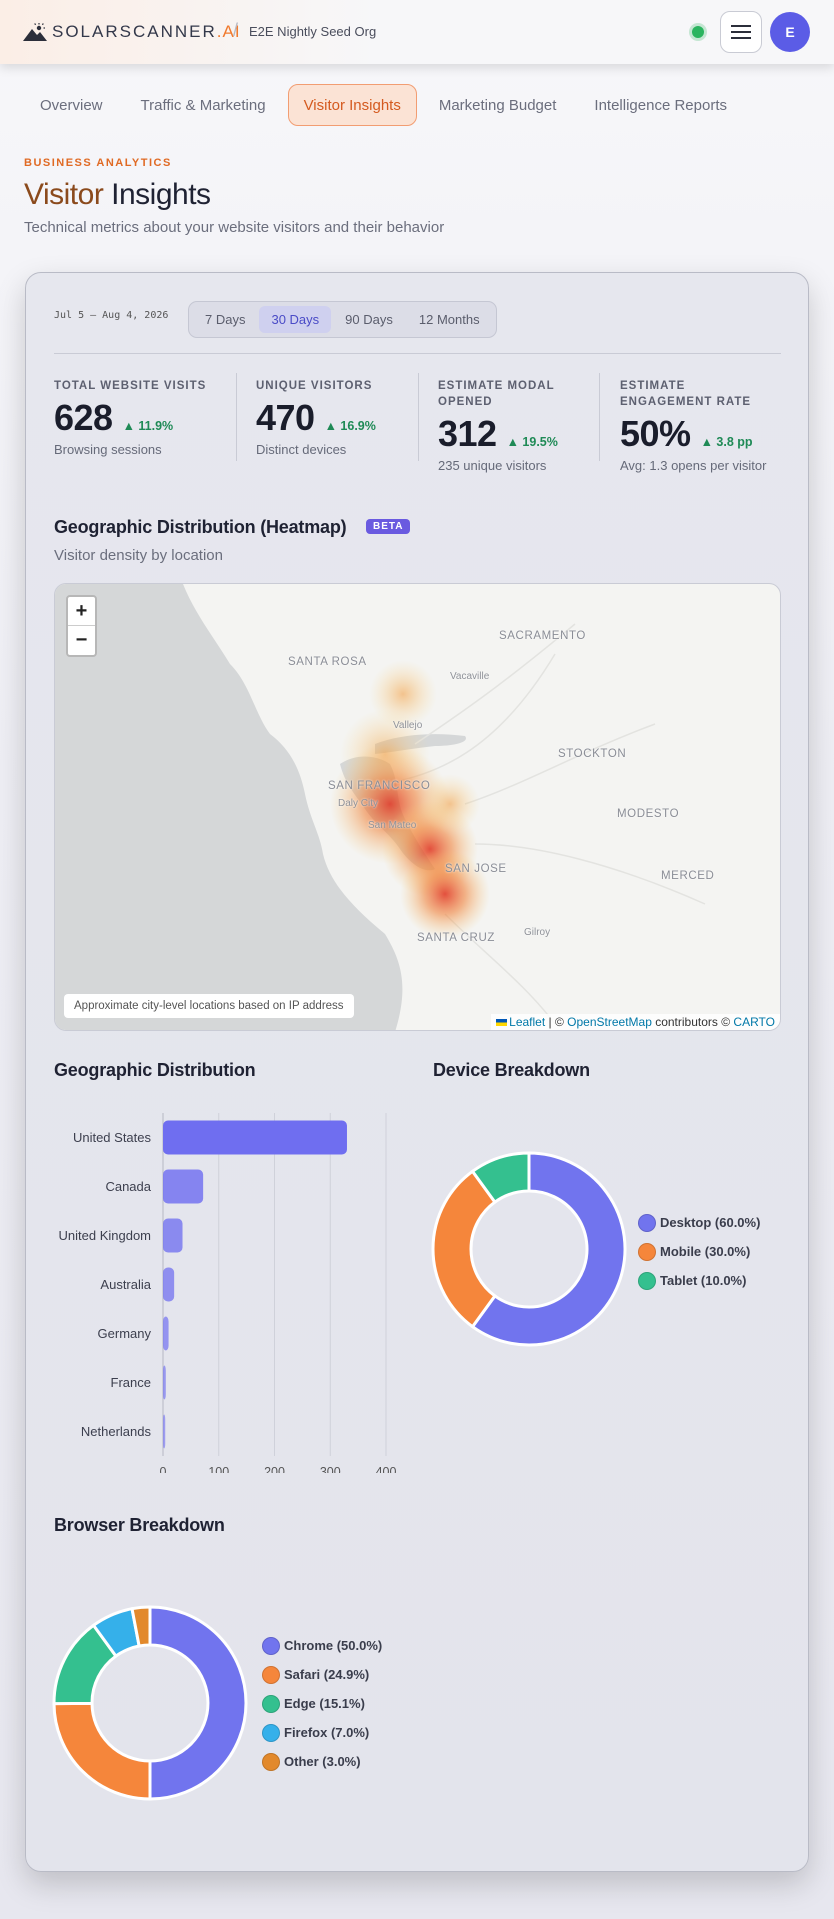 This screenshot has width=834, height=1919. Describe the element at coordinates (476, 869) in the screenshot. I see `map-city-label: SAN JOSE` at that location.